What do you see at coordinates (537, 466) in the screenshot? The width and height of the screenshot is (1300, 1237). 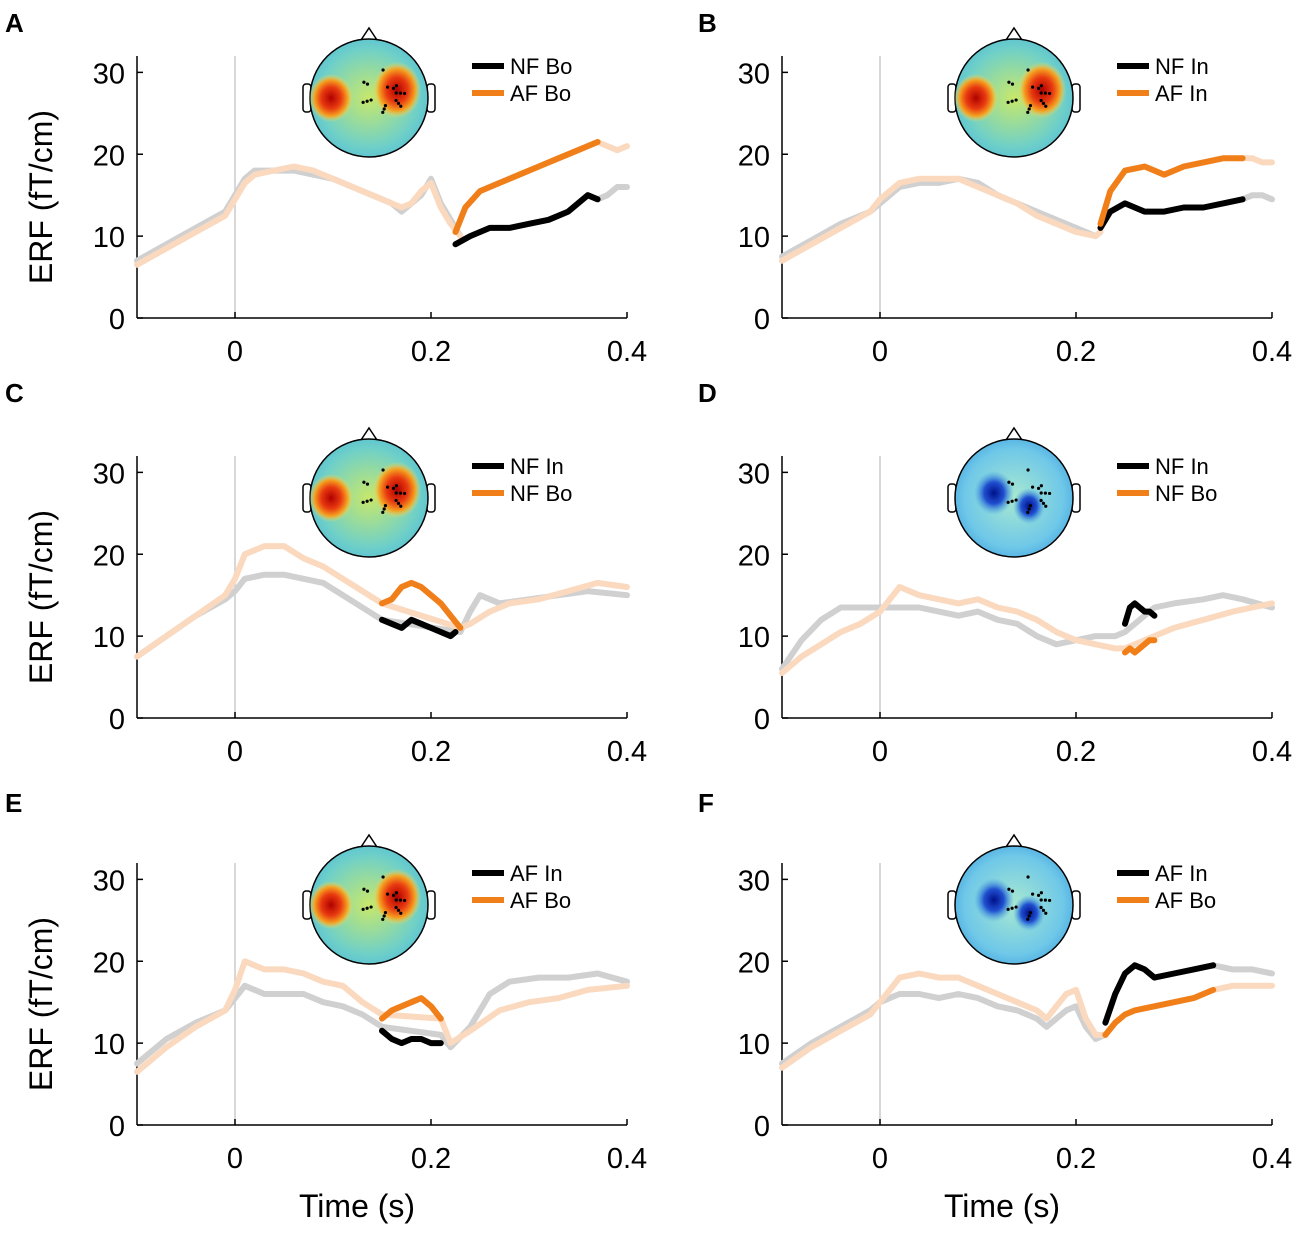 I see `legend-label: NF In` at bounding box center [537, 466].